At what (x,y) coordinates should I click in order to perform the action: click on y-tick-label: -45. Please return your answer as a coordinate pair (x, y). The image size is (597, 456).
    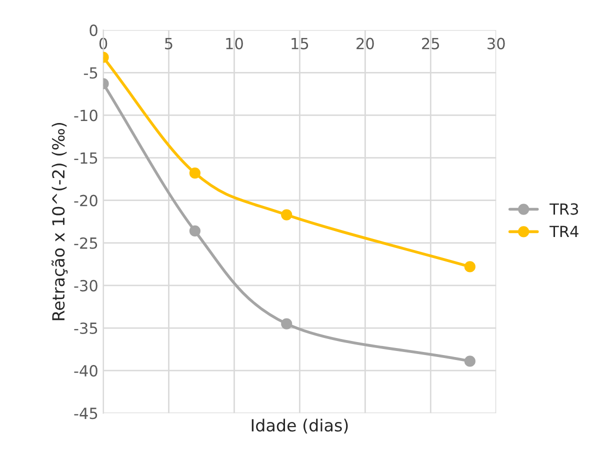
    Looking at the image, I should click on (86, 414).